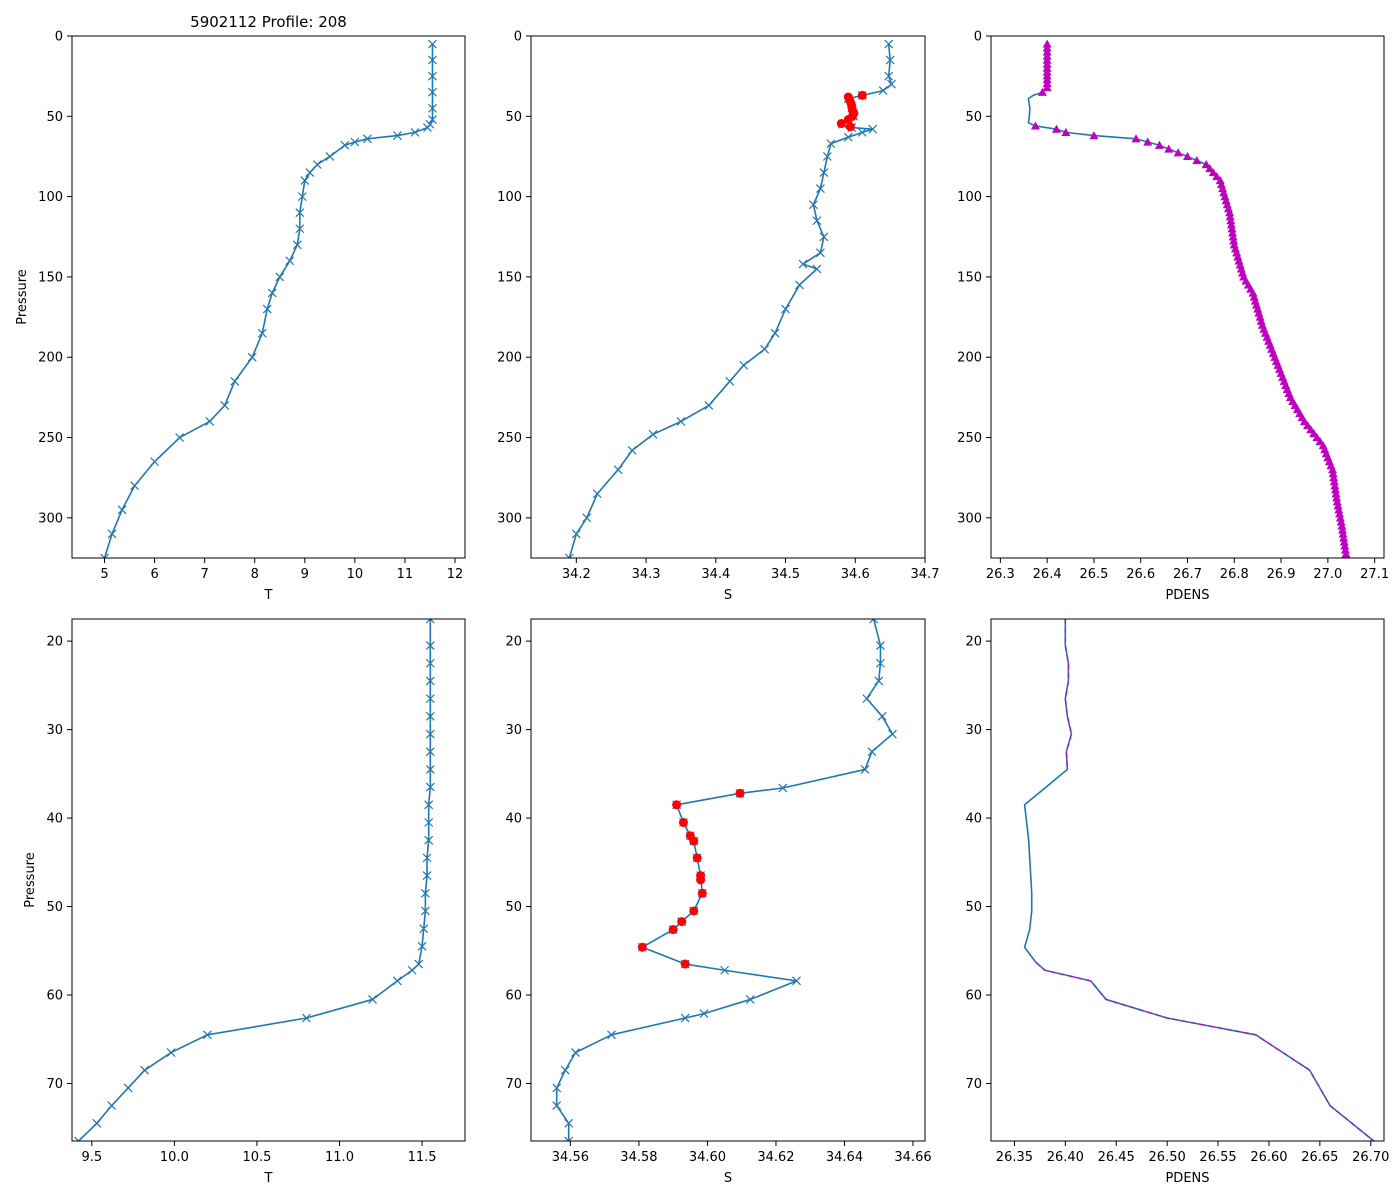 The height and width of the screenshot is (1200, 1400). I want to click on plot-area, so click(268, 880).